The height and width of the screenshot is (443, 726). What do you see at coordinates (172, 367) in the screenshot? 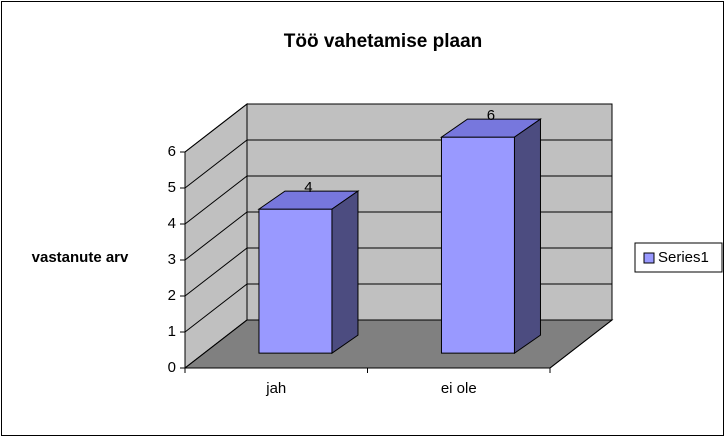
I see `y-tick-label: 0` at bounding box center [172, 367].